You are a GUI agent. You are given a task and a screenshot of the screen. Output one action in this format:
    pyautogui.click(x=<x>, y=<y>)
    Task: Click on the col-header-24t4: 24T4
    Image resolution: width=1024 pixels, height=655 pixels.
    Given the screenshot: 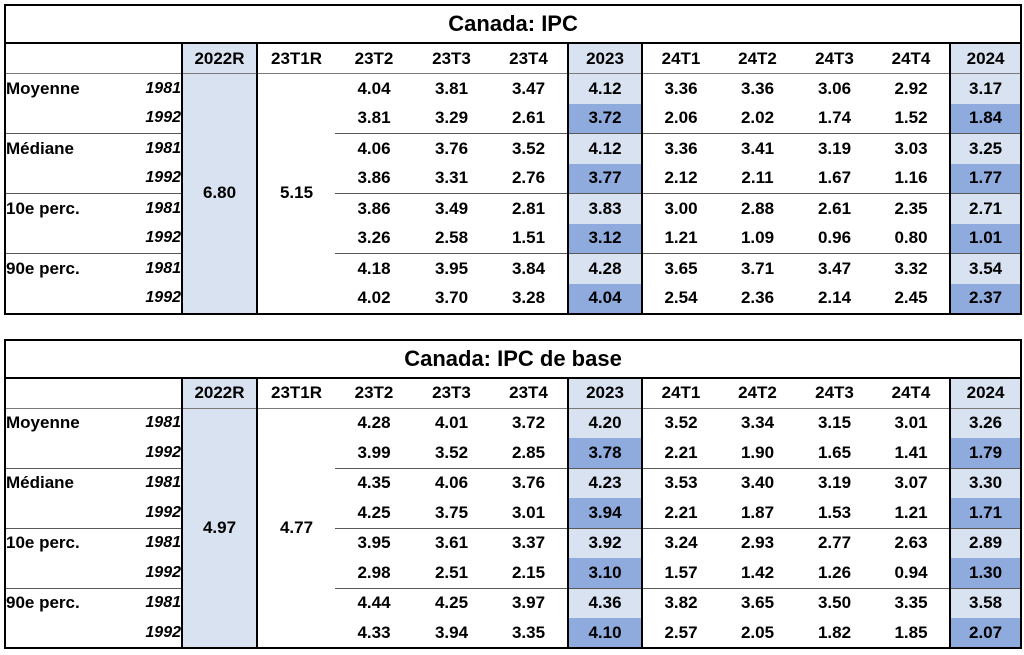 What is the action you would take?
    pyautogui.click(x=911, y=393)
    